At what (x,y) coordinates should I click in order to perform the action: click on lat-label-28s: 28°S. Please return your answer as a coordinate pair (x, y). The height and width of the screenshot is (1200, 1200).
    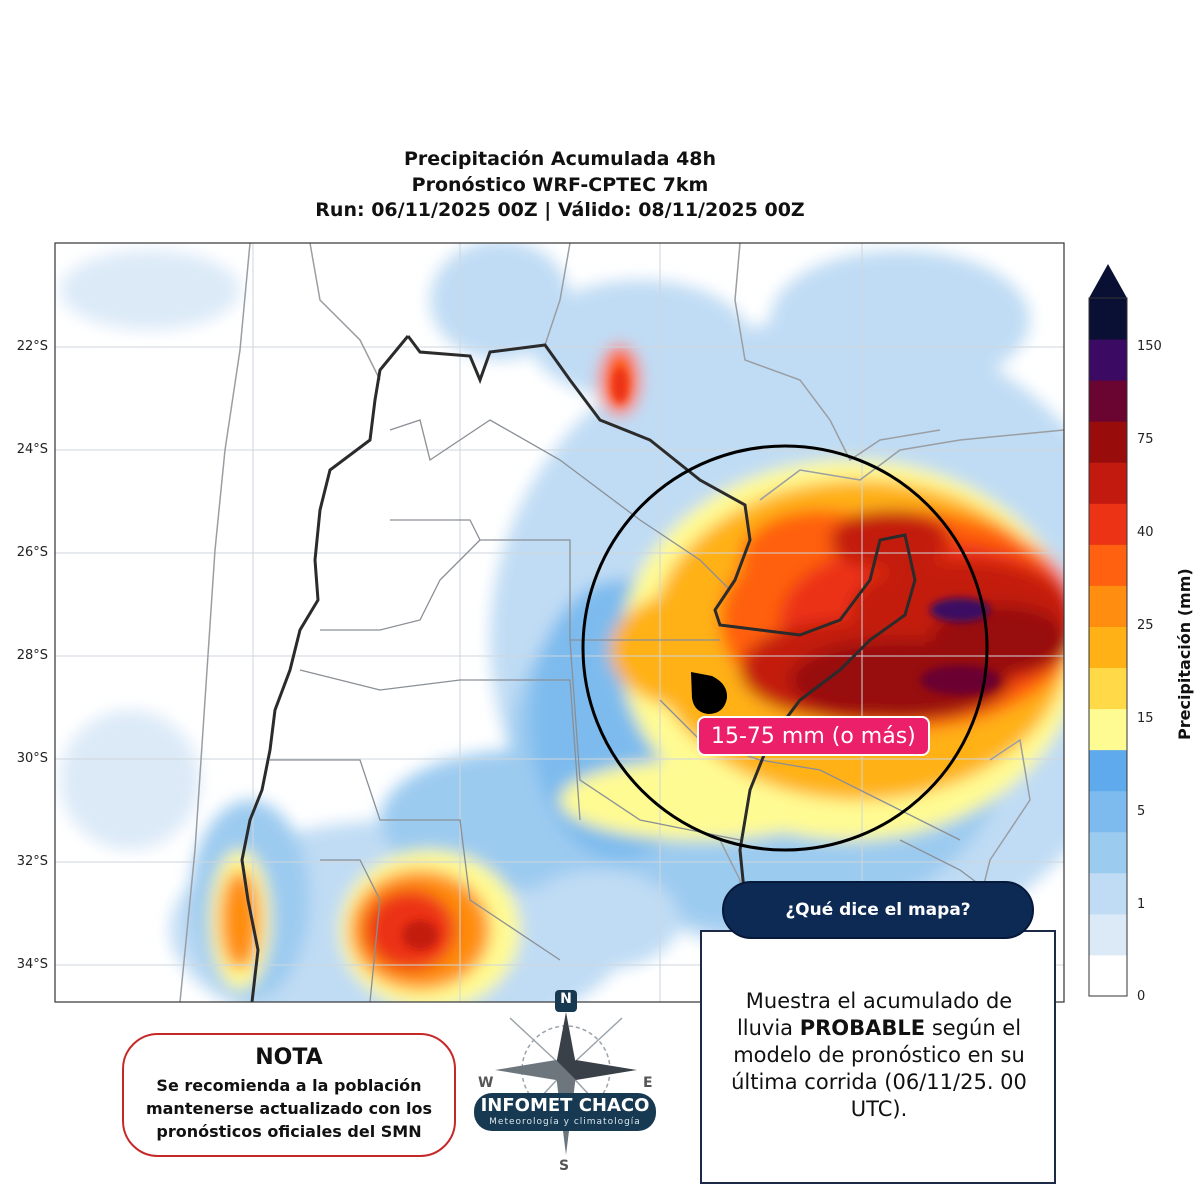
    Looking at the image, I should click on (32, 655).